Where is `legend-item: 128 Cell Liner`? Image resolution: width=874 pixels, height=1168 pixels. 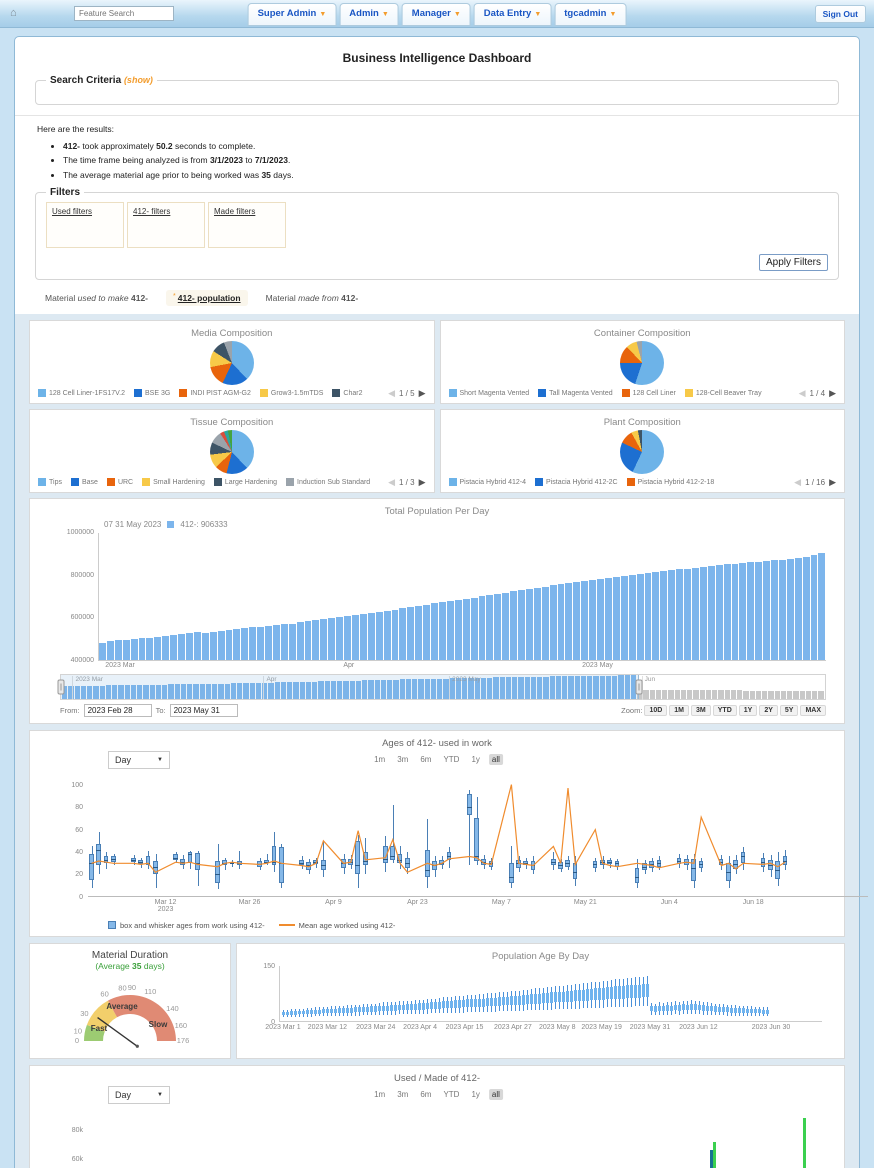
legend-item: 128 Cell Liner is located at coordinates (648, 393).